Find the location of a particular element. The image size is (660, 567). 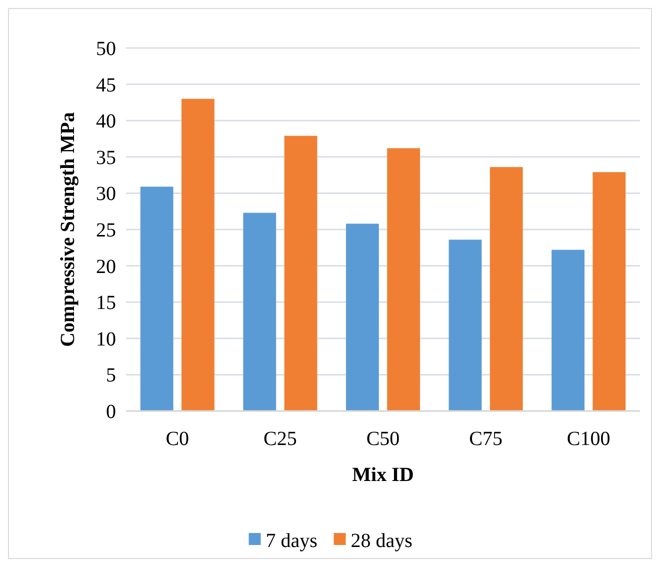

x-tick-label: C75 is located at coordinates (485, 439).